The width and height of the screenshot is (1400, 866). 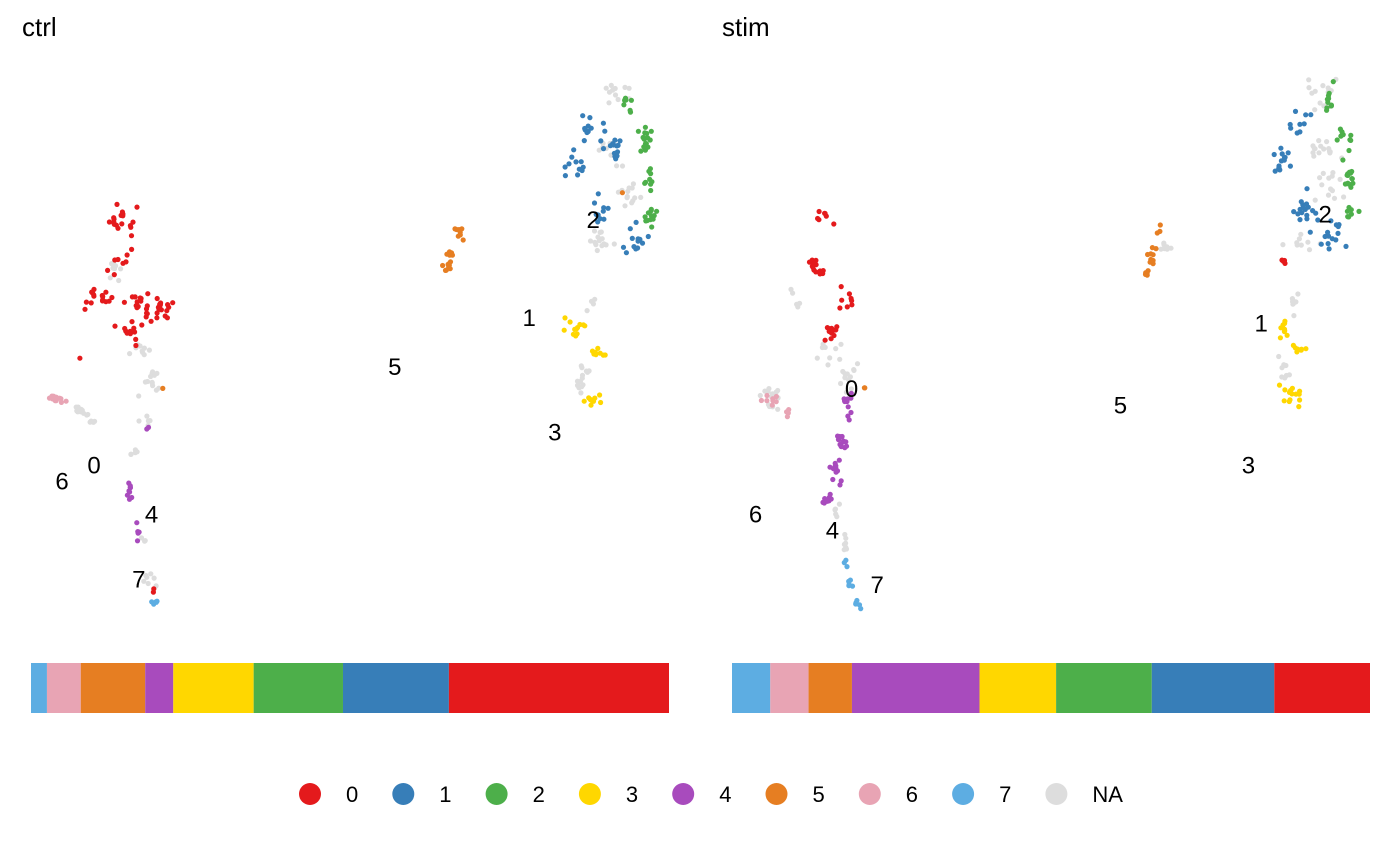 What do you see at coordinates (1005, 794) in the screenshot?
I see `legend-label: 7` at bounding box center [1005, 794].